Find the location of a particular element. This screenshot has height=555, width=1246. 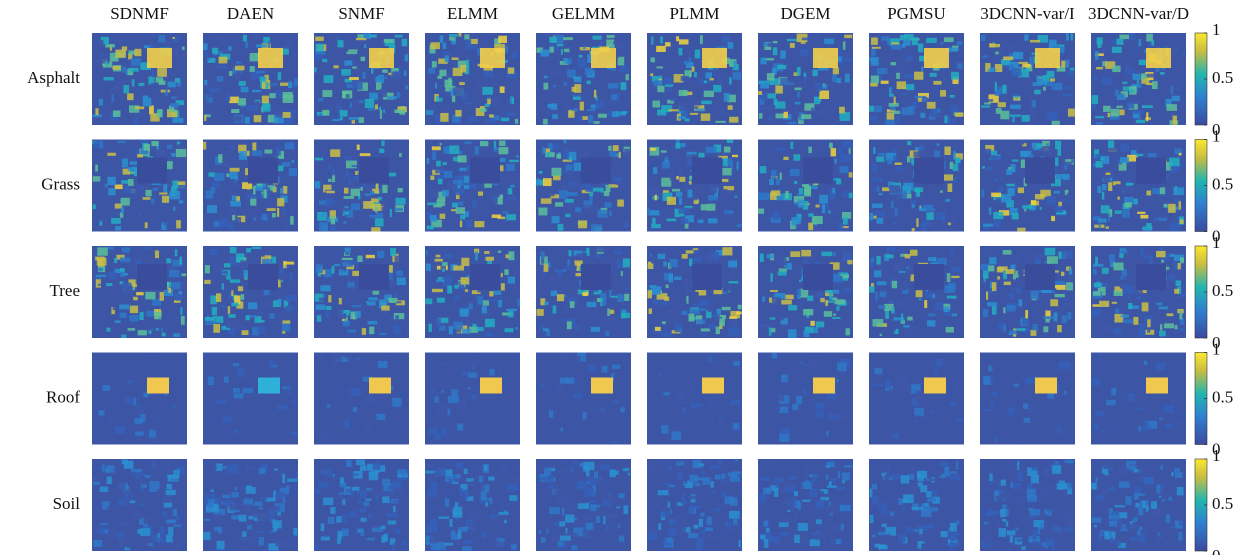

abundance-map is located at coordinates (1138, 79).